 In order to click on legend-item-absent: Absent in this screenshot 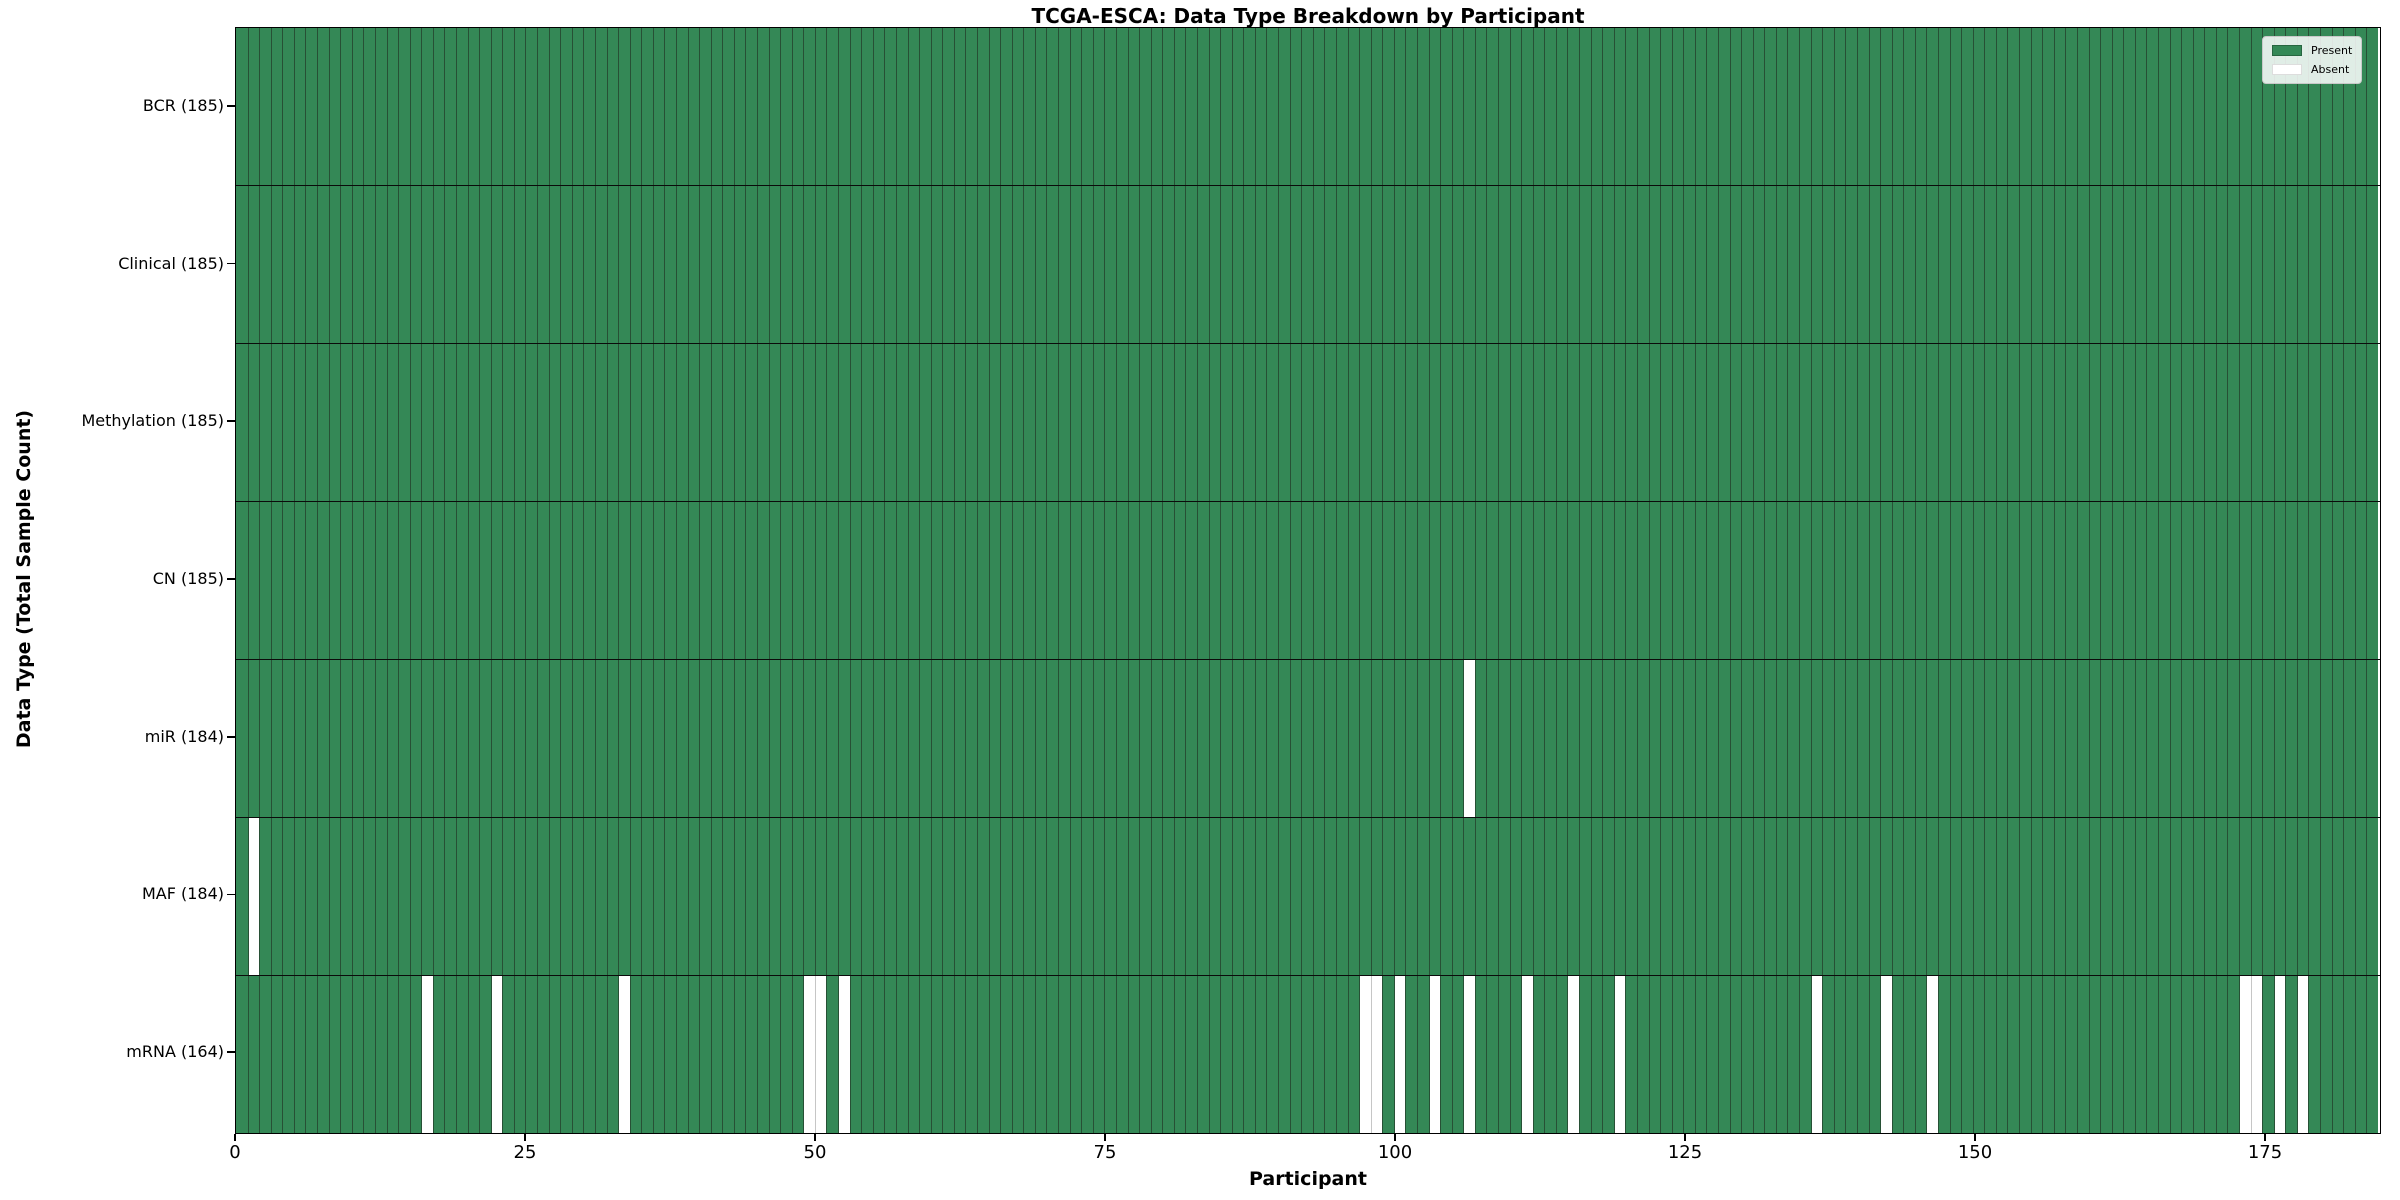, I will do `click(2312, 69)`.